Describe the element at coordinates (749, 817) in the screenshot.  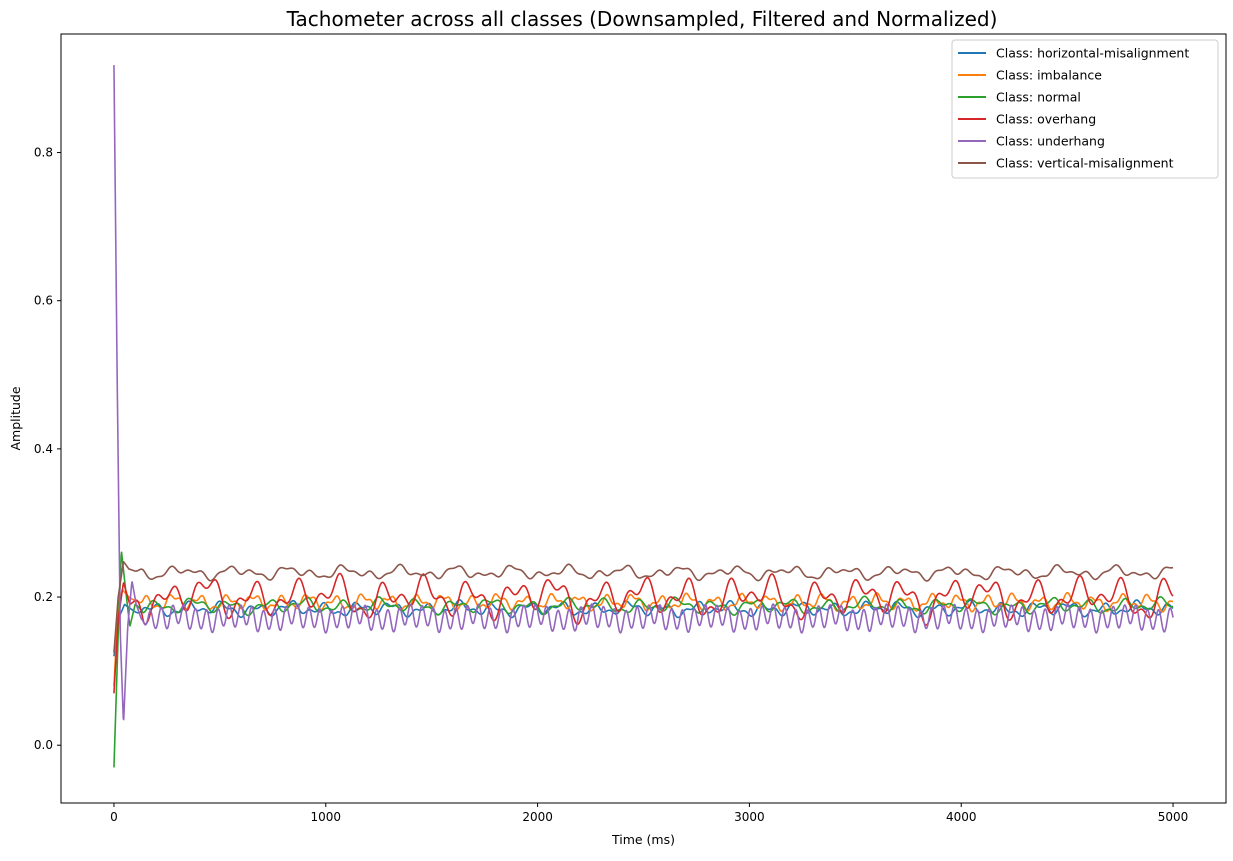
I see `x-tick-label: 3000` at that location.